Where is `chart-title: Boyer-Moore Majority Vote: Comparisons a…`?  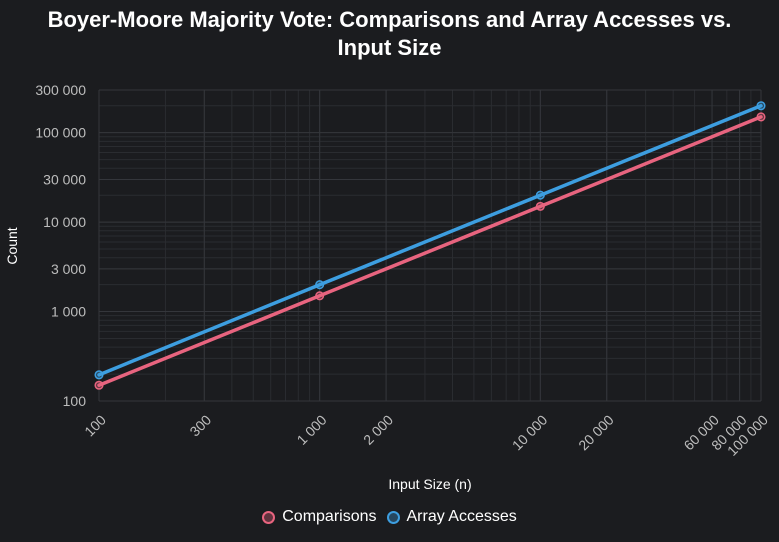 chart-title: Boyer-Moore Majority Vote: Comparisons a… is located at coordinates (389, 34).